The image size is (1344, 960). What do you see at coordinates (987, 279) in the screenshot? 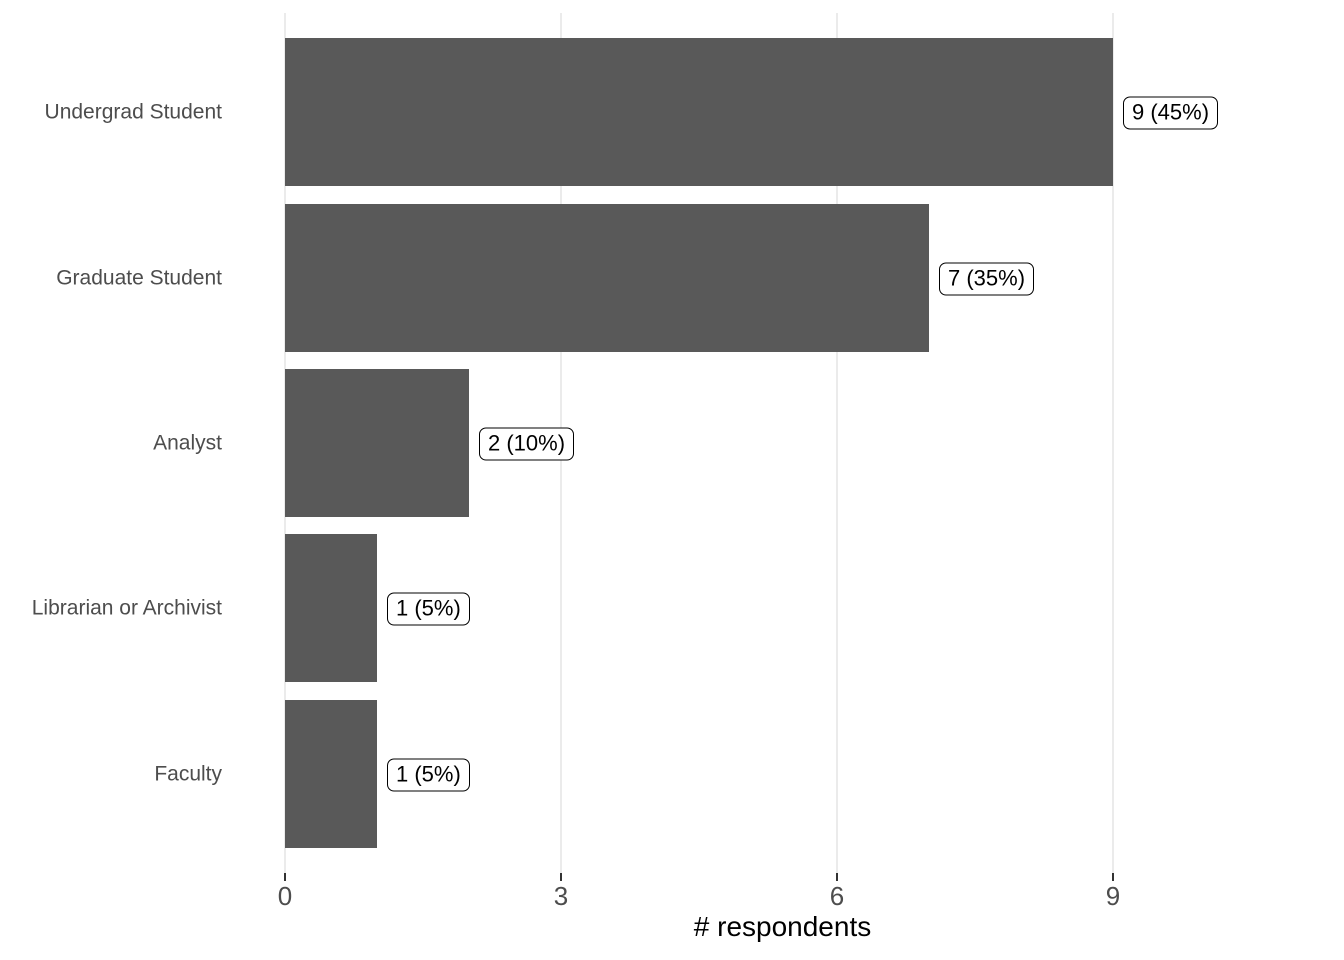
I see `bar-value-label: 7 (35%)` at bounding box center [987, 279].